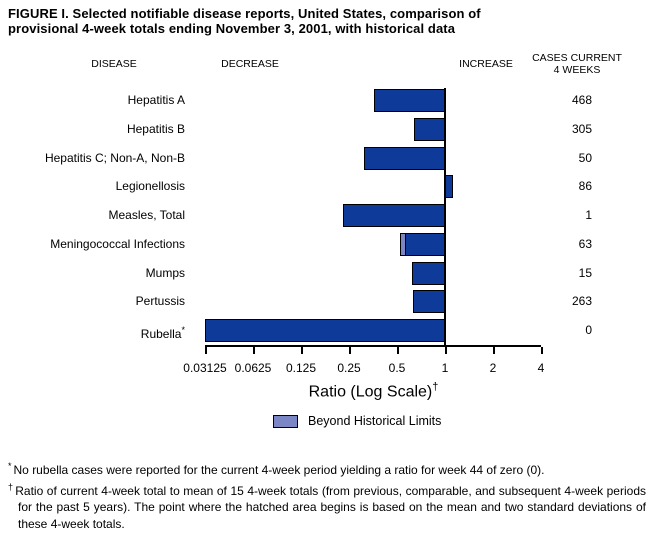 This screenshot has height=551, width=652. I want to click on disease-label: Pertussis, so click(160, 301).